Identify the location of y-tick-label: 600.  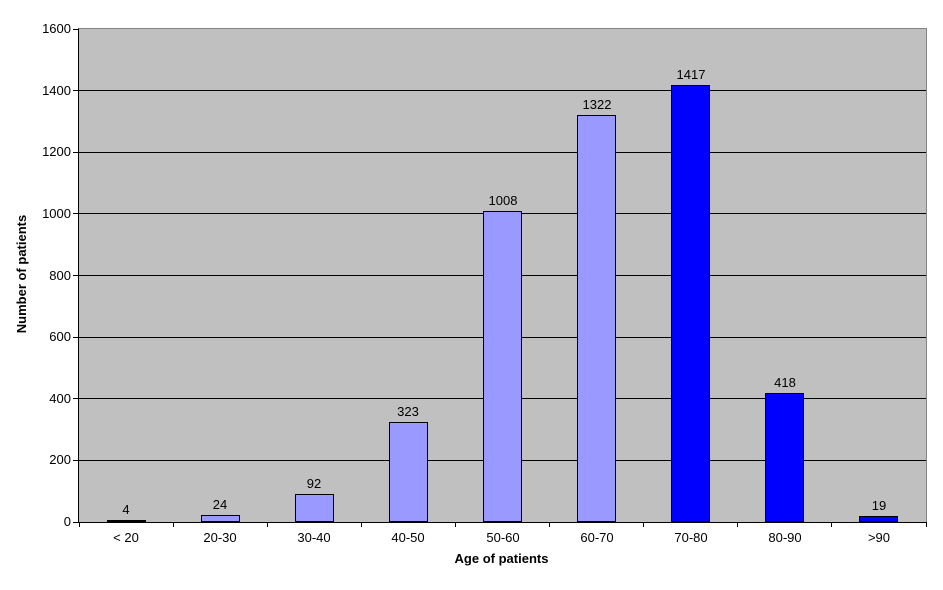
(60, 337).